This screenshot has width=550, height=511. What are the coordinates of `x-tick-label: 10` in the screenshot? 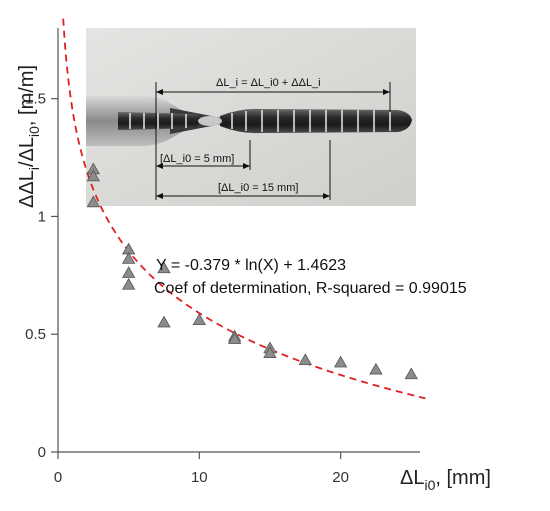 It's located at (199, 477).